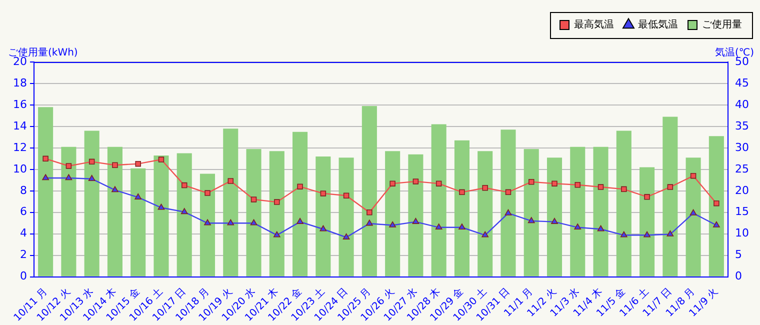 The image size is (760, 325). I want to click on legend-label: 最低気温, so click(658, 24).